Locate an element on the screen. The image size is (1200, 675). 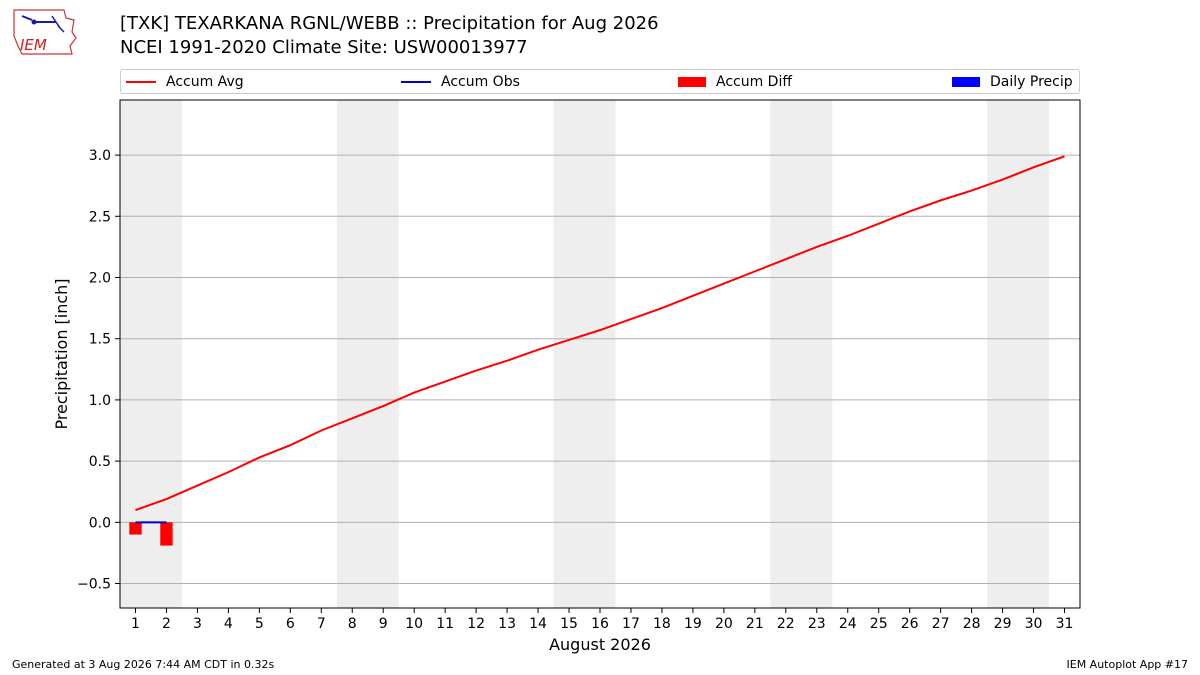
x-tick-label: 22 is located at coordinates (786, 624).